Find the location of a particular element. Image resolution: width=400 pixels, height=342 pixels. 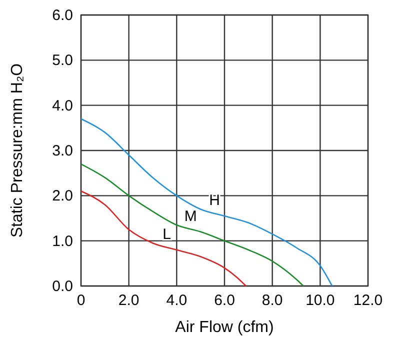

x-tick-label: 2.0 is located at coordinates (129, 300).